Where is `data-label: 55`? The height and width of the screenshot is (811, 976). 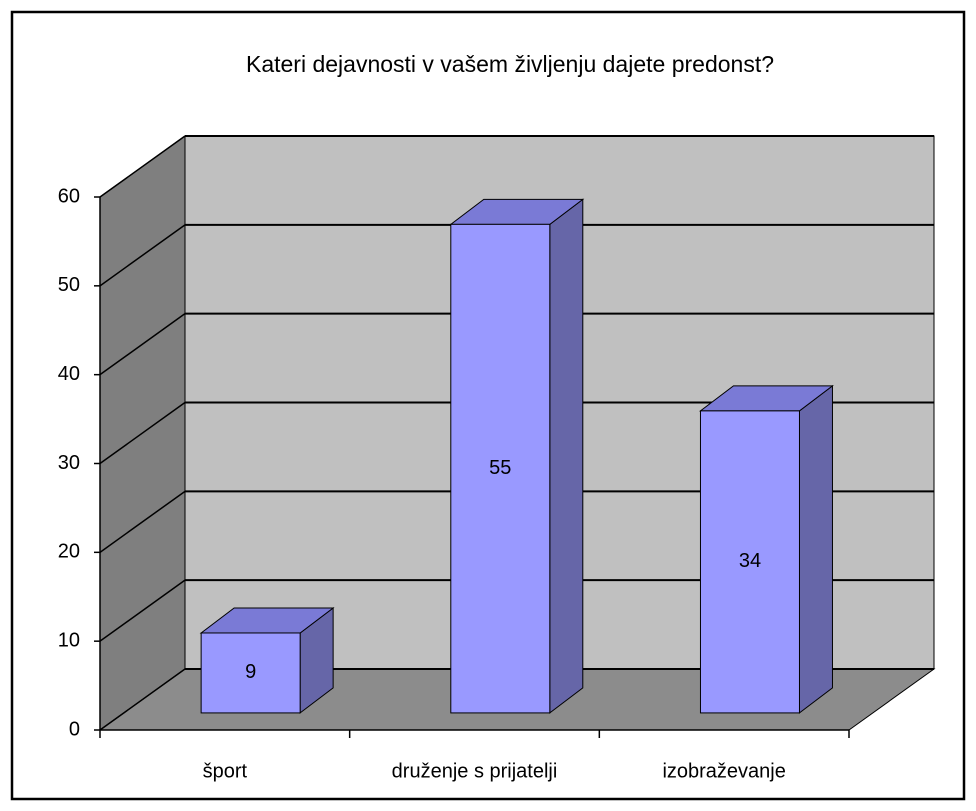 data-label: 55 is located at coordinates (500, 468).